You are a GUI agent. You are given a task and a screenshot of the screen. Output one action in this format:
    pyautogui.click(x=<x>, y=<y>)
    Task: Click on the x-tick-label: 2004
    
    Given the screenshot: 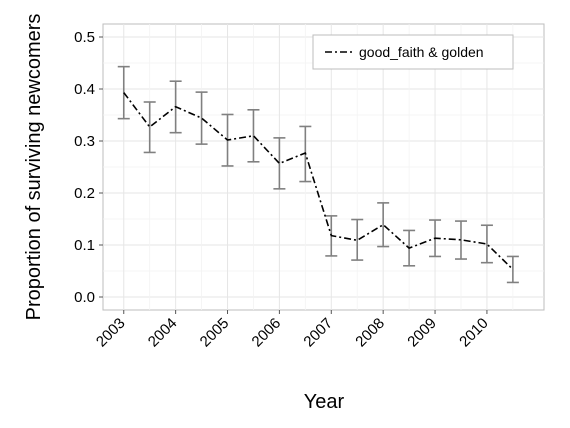 What is the action you would take?
    pyautogui.click(x=163, y=333)
    